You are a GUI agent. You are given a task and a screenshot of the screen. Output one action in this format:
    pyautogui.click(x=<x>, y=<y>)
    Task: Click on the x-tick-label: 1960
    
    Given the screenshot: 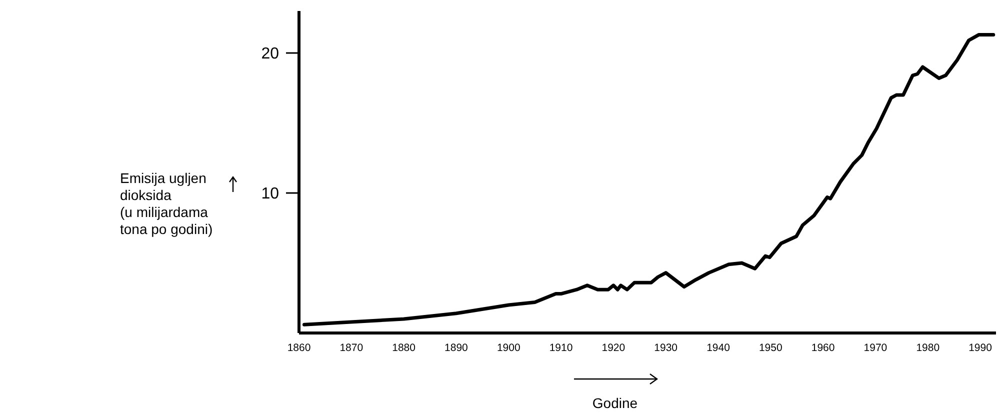 What is the action you would take?
    pyautogui.click(x=823, y=348)
    